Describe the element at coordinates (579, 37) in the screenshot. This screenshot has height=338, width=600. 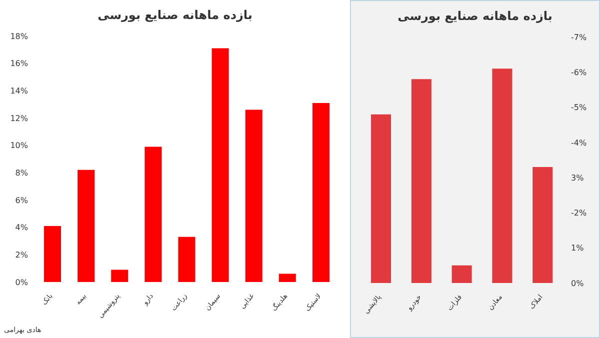
I see `y-tick-label: -7%` at that location.